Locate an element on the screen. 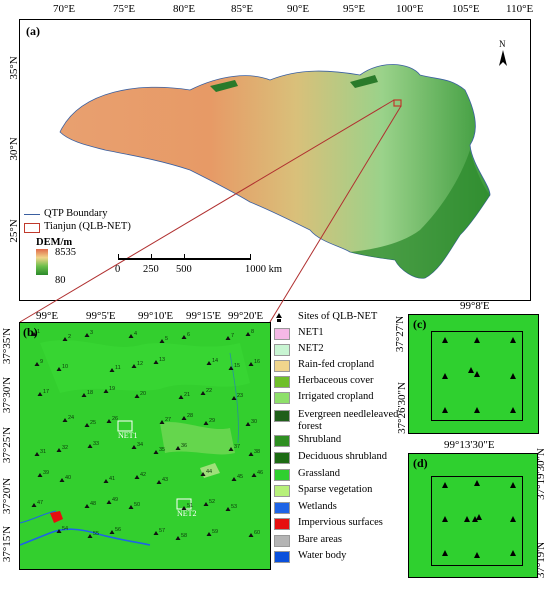 This screenshot has height=592, width=550. site-number: 16 is located at coordinates (257, 362).